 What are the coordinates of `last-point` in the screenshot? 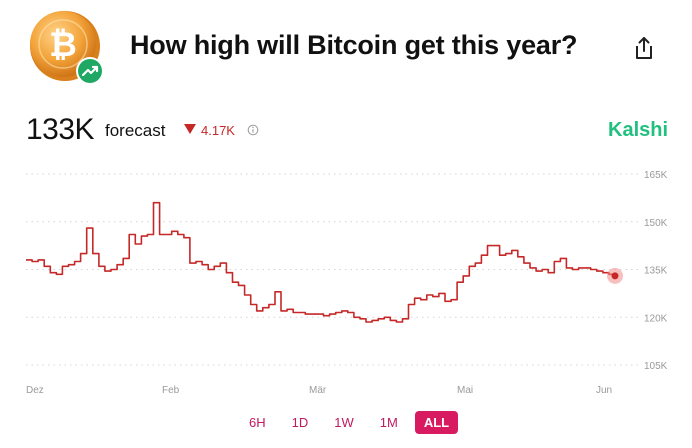 It's located at (615, 276).